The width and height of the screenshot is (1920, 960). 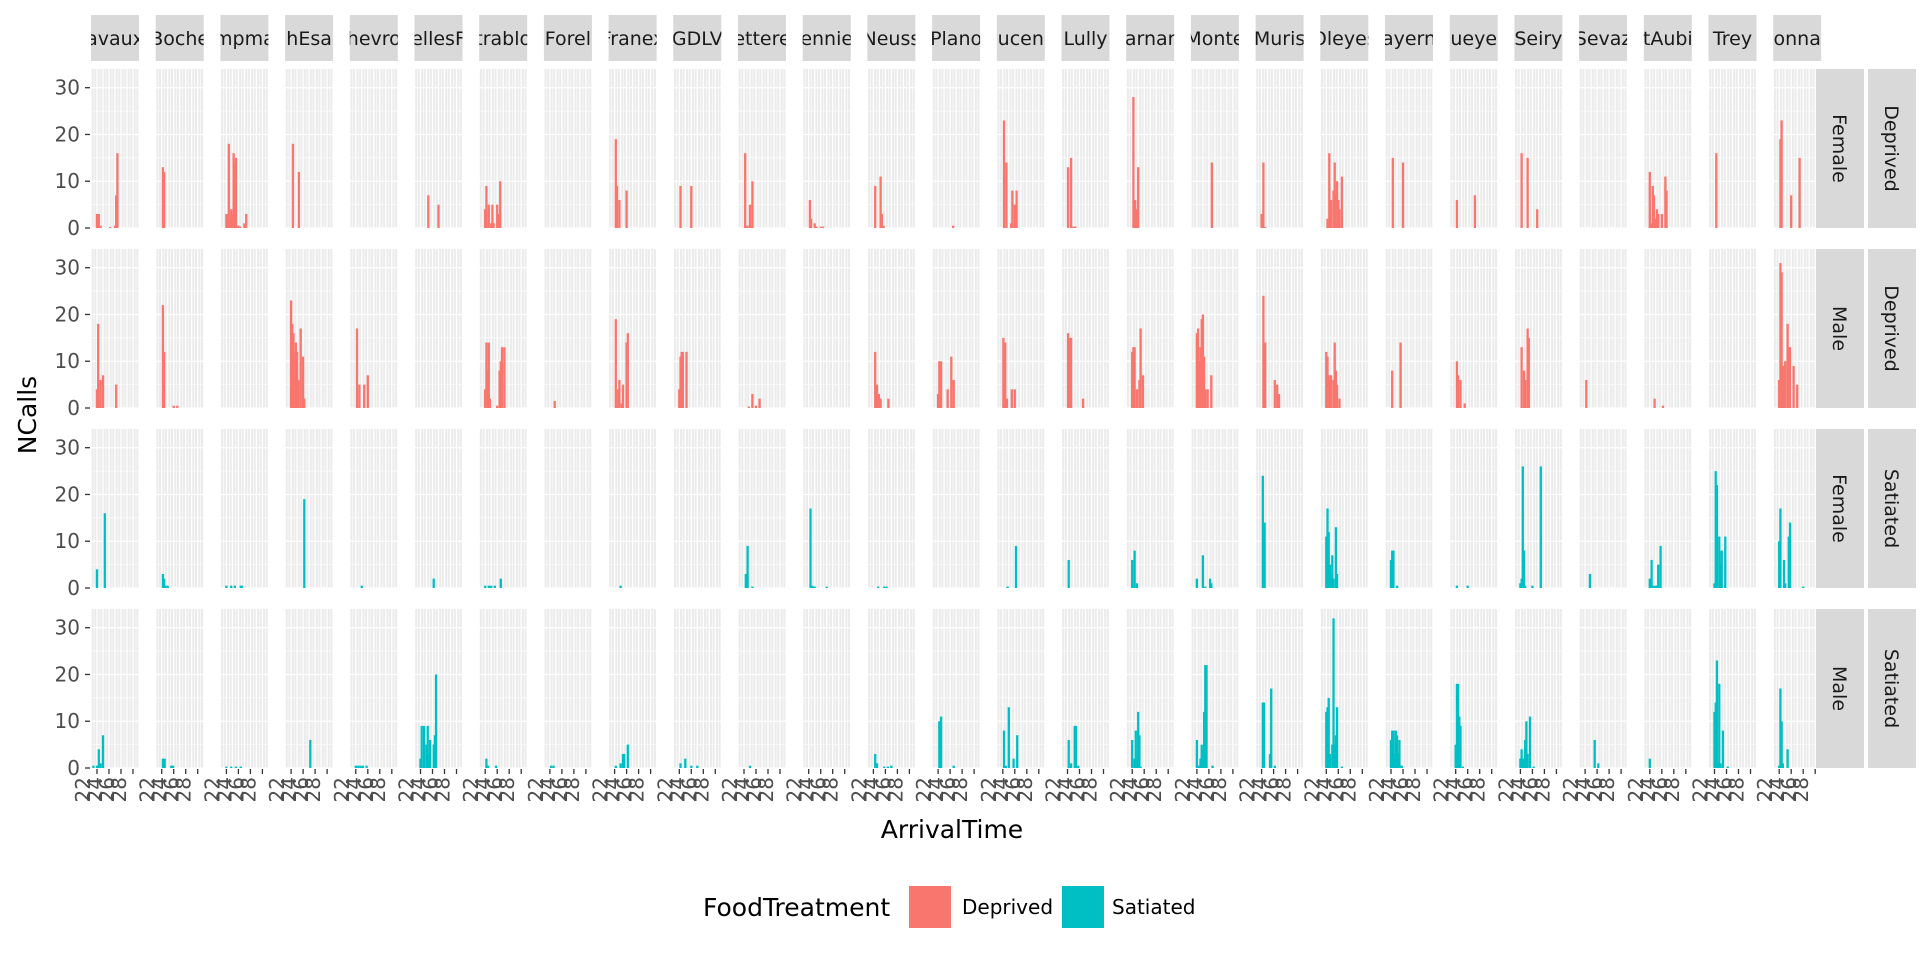 I want to click on column-strip-label: ayern, so click(x=1409, y=39).